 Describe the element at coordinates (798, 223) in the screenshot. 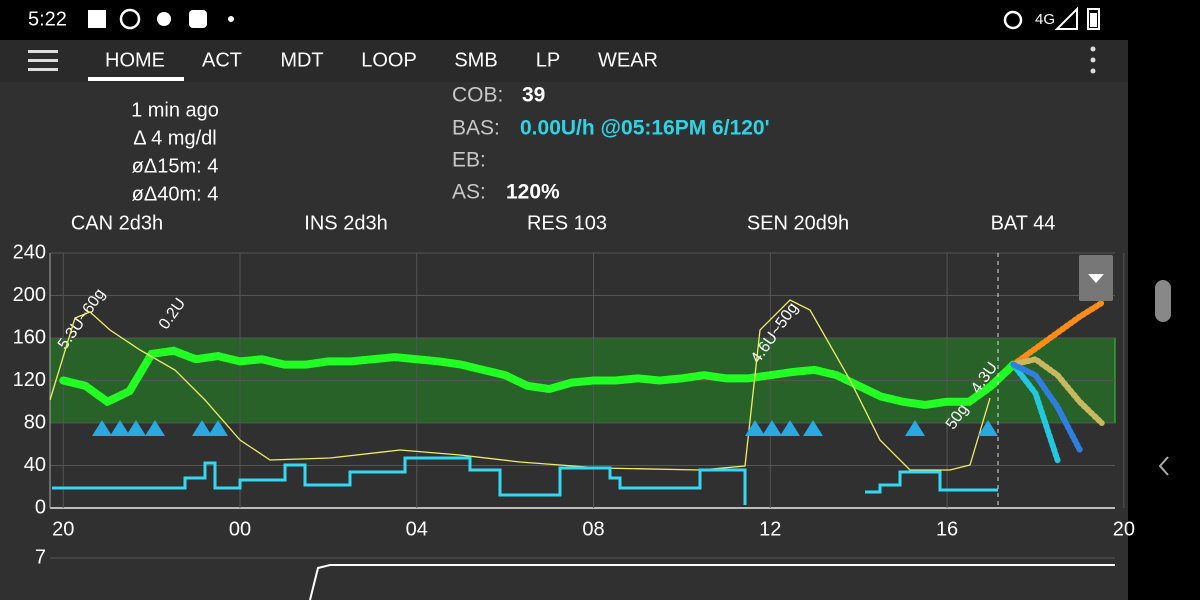

I see `status-item: SEN 20d9h` at that location.